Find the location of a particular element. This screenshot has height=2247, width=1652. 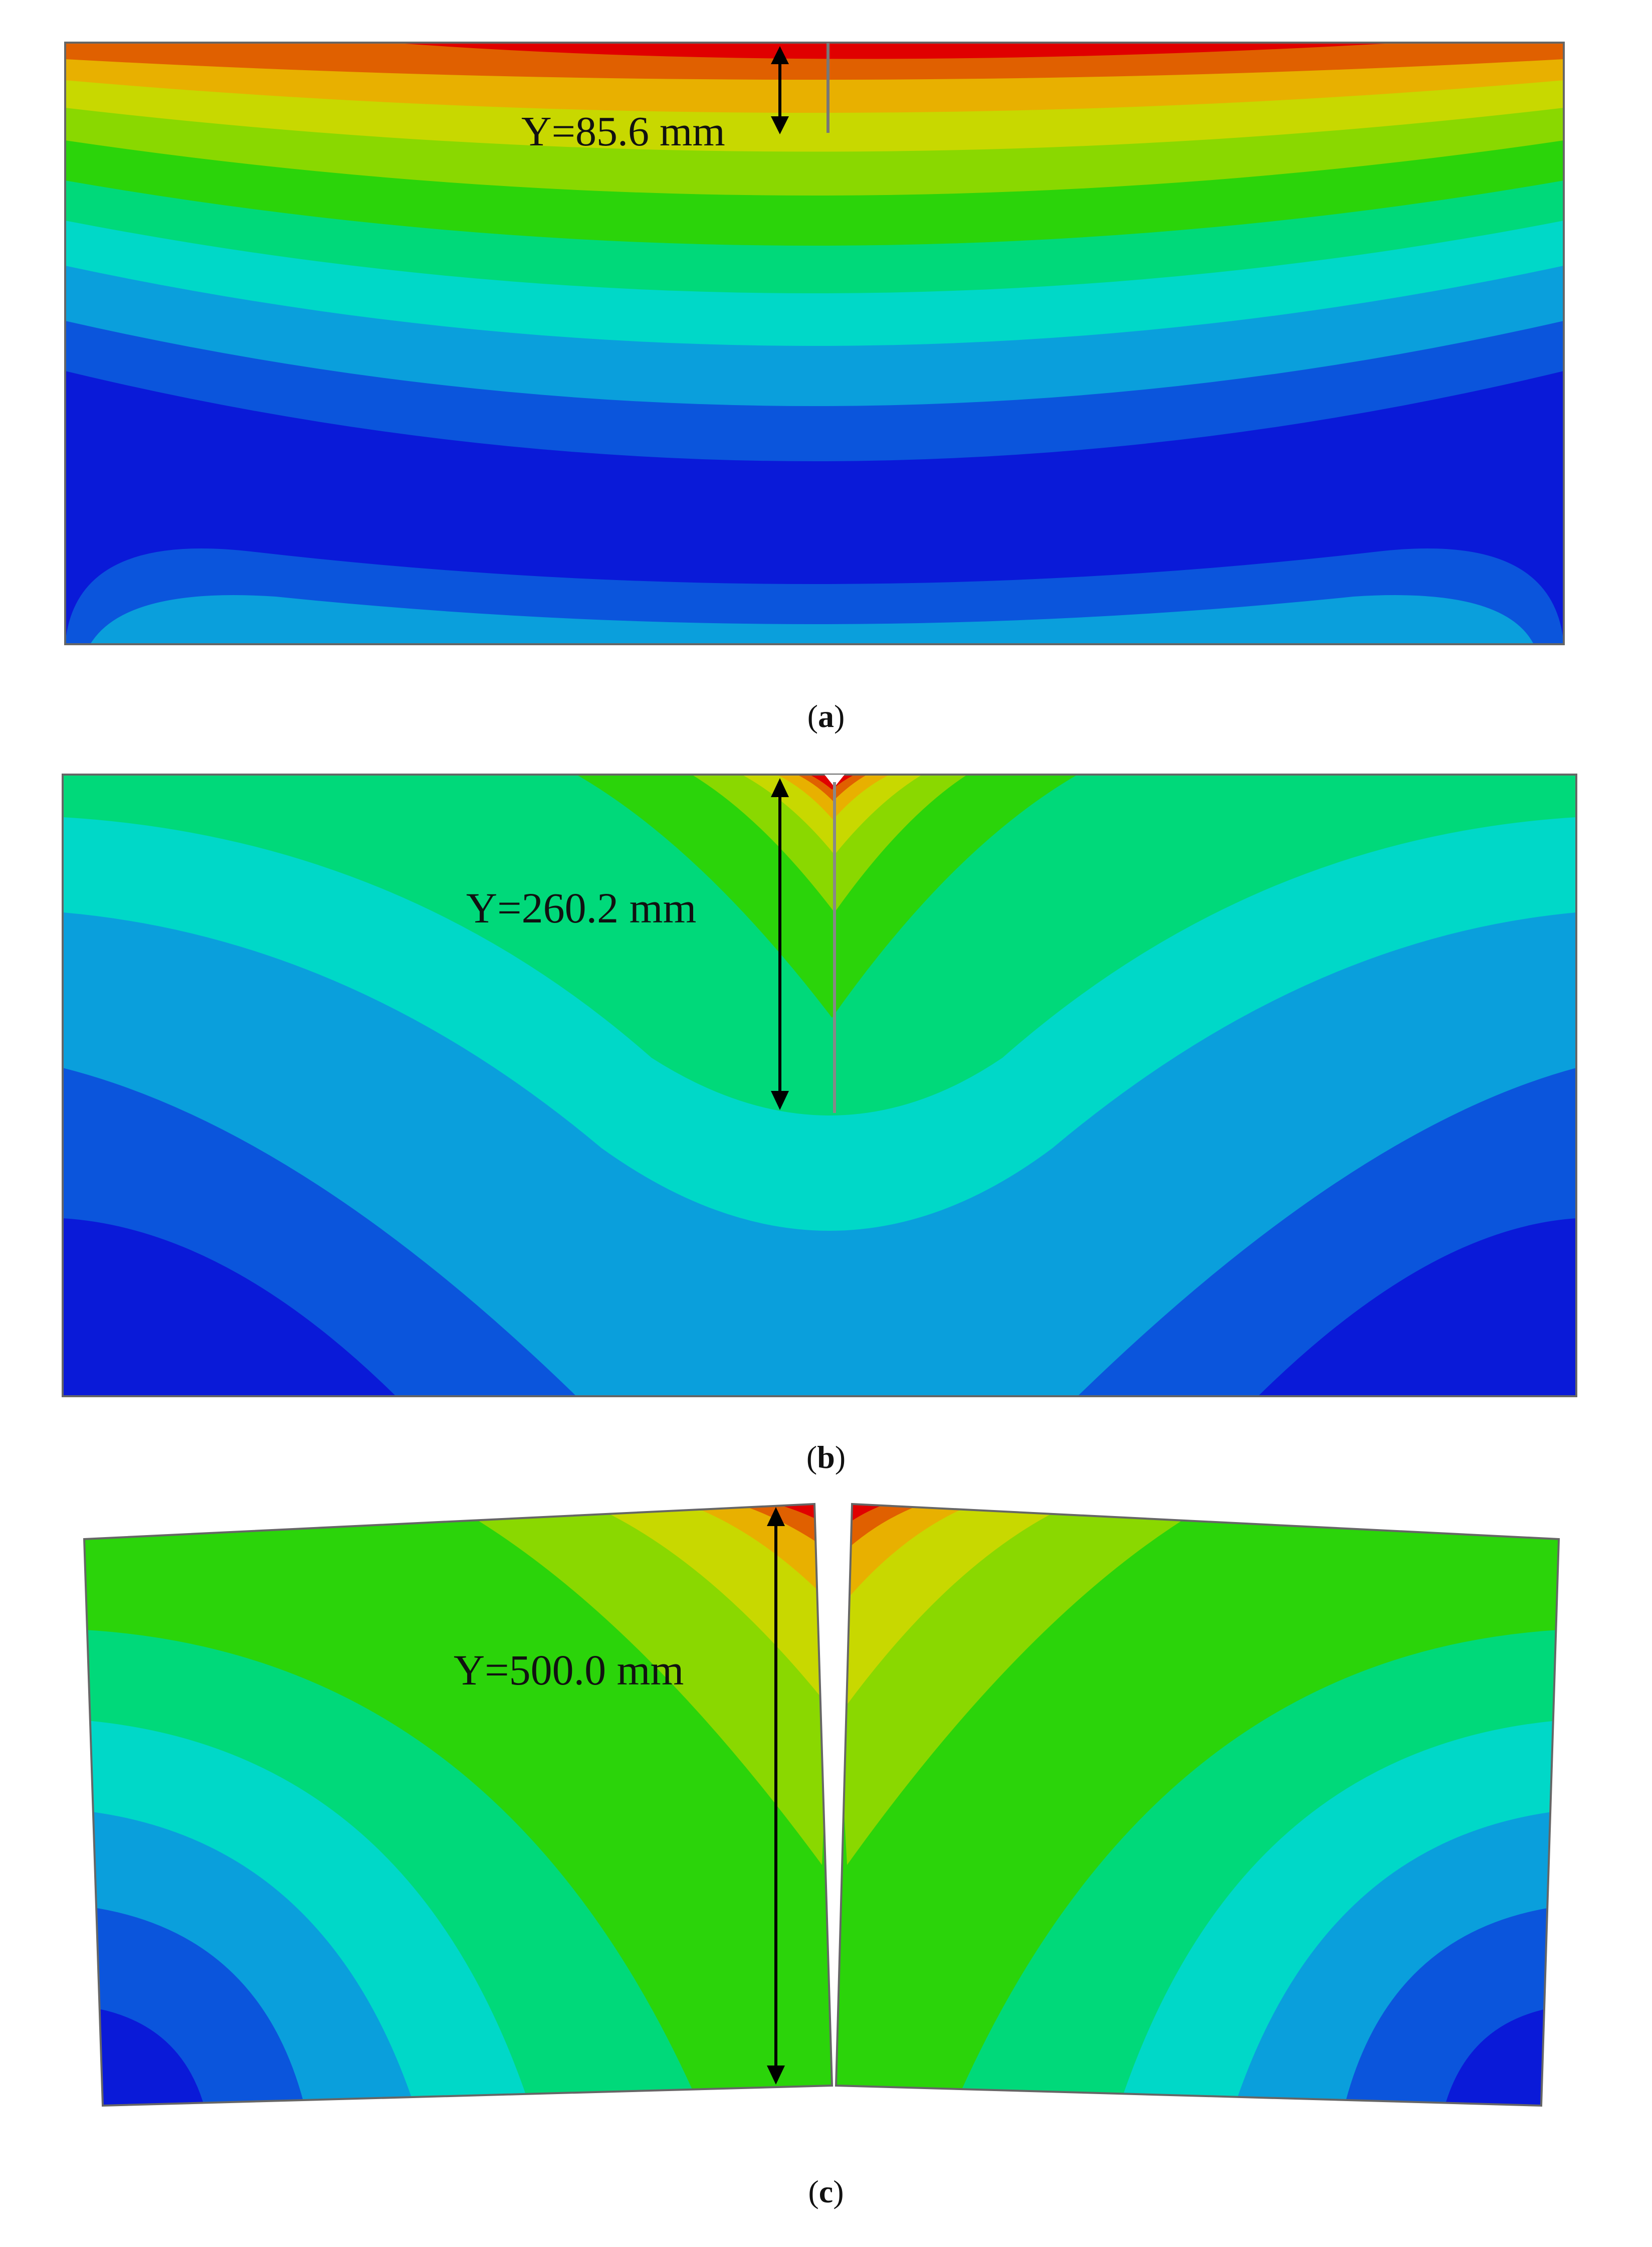

band-c-l-blue1 is located at coordinates (144, 2055).